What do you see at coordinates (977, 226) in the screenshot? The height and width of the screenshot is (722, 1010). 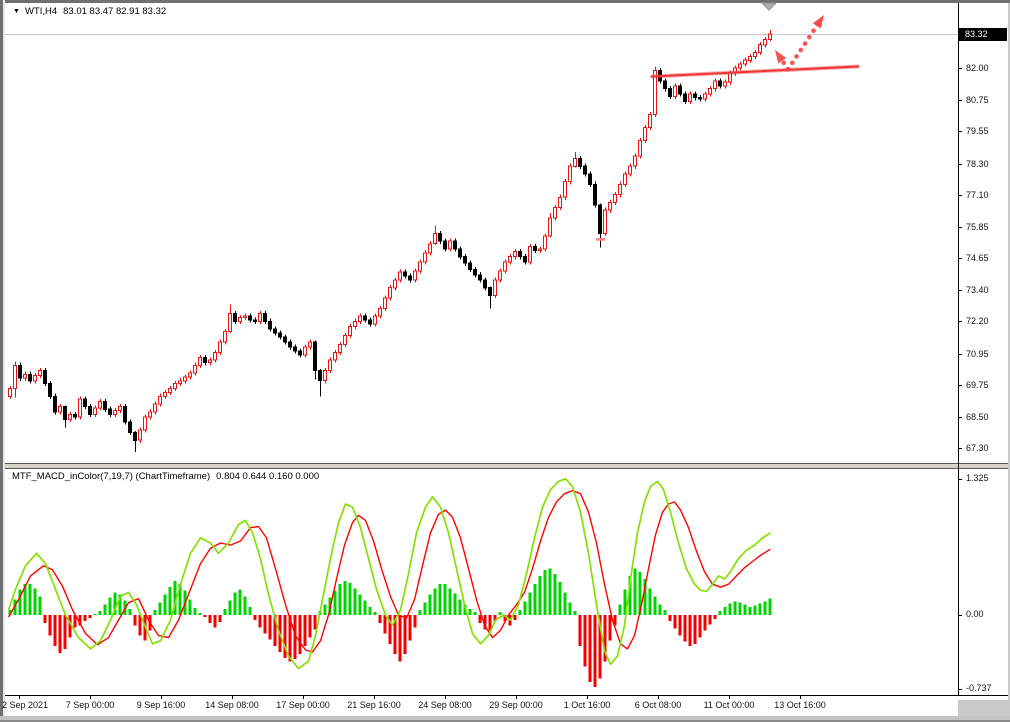 I see `price-axis-label: 75.85` at bounding box center [977, 226].